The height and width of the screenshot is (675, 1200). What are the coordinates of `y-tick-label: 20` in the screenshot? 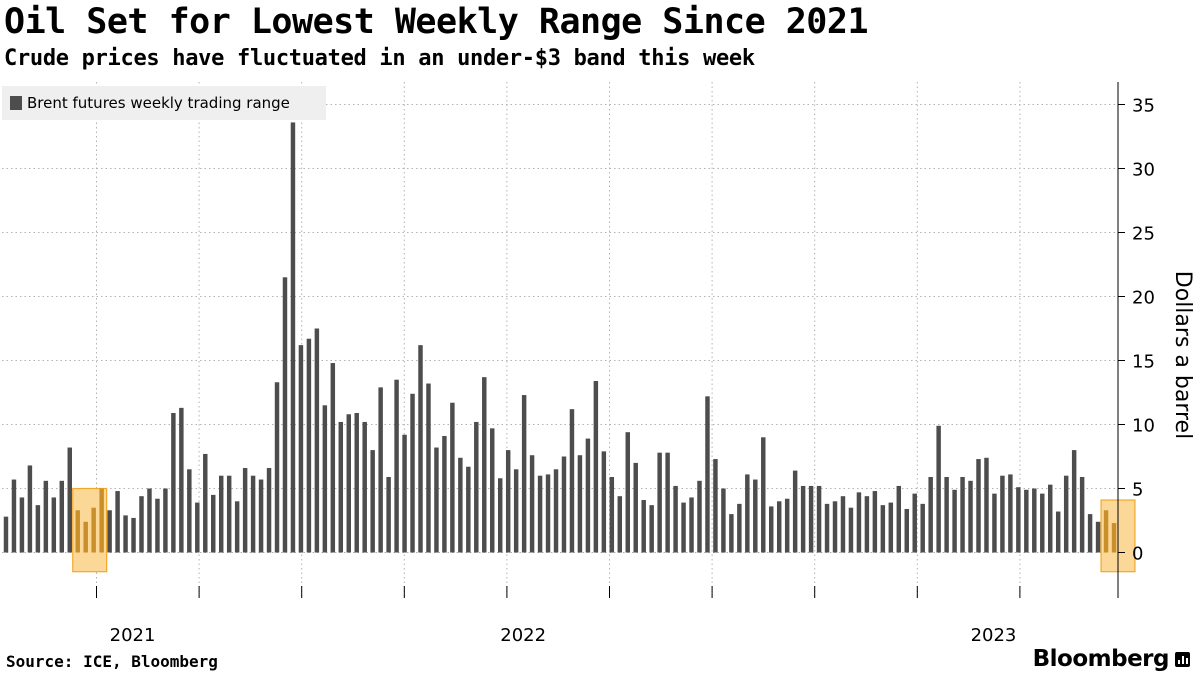 It's located at (1143, 298).